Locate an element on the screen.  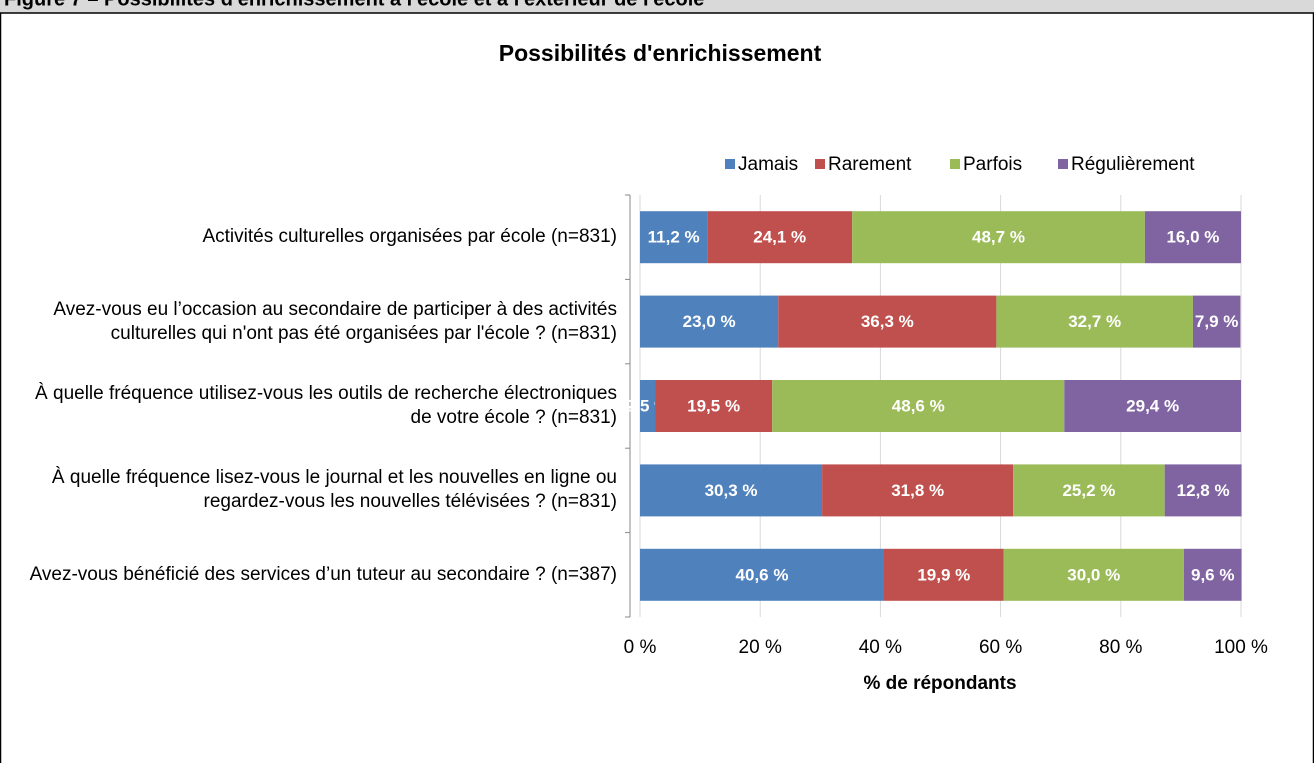
x-tick-label: 0 % is located at coordinates (640, 647).